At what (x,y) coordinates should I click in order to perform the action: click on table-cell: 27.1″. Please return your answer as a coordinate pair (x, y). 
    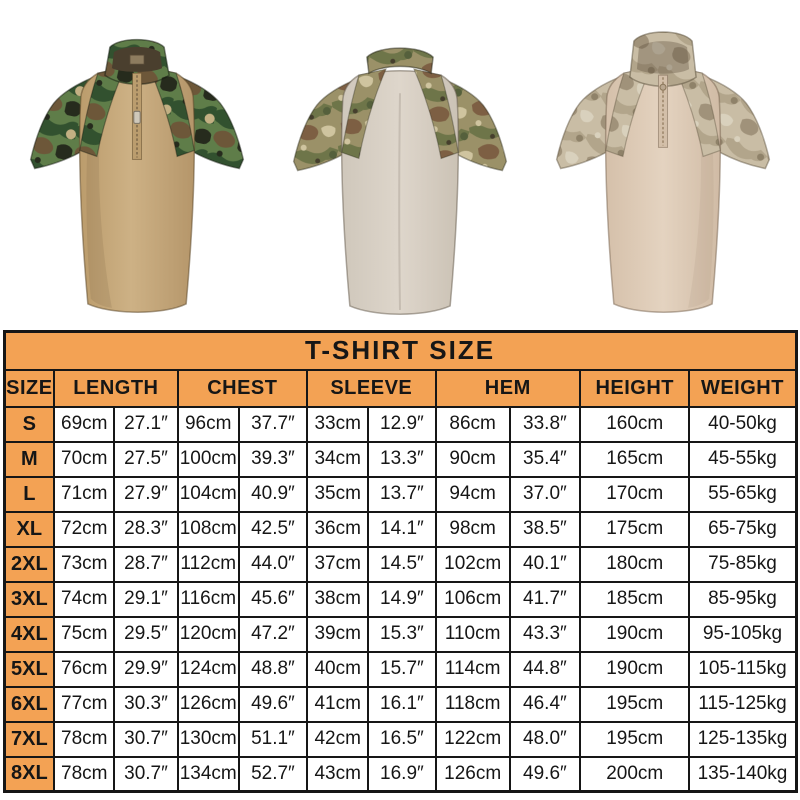
    Looking at the image, I should click on (146, 424).